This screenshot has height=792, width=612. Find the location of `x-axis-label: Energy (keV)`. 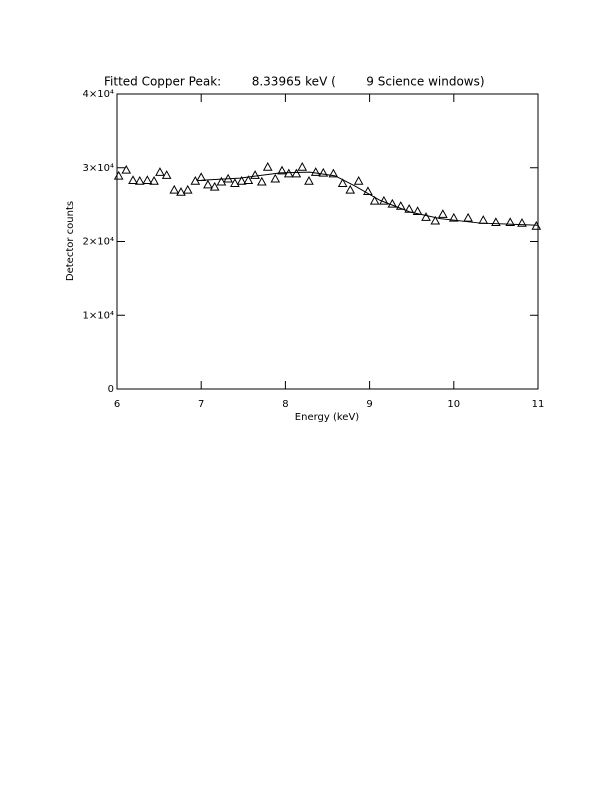

x-axis-label: Energy (keV) is located at coordinates (327, 417).